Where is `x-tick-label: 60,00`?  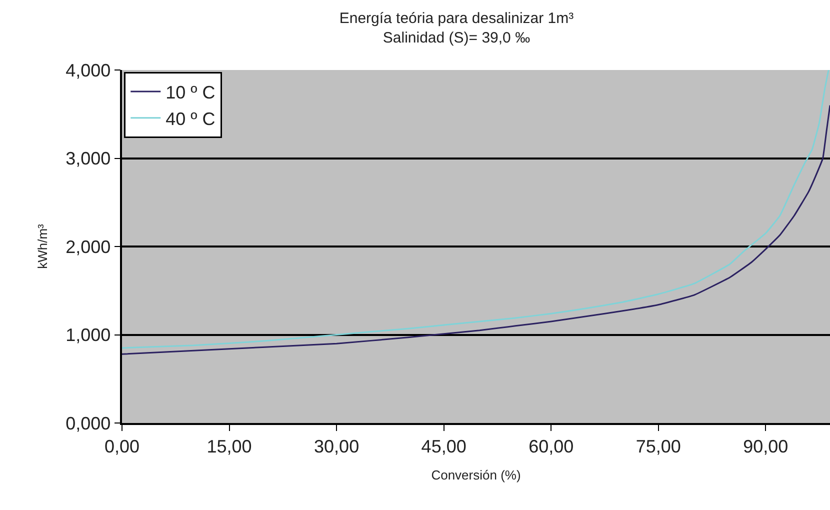 x-tick-label: 60,00 is located at coordinates (551, 446).